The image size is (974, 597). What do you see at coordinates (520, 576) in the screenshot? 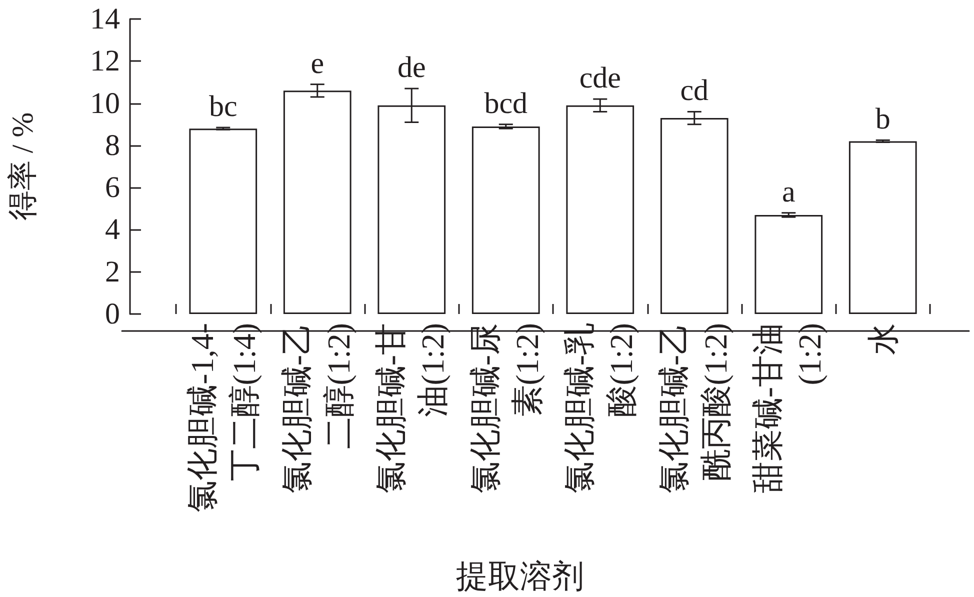
I see `x-axis-title: 提取溶剂` at bounding box center [520, 576].